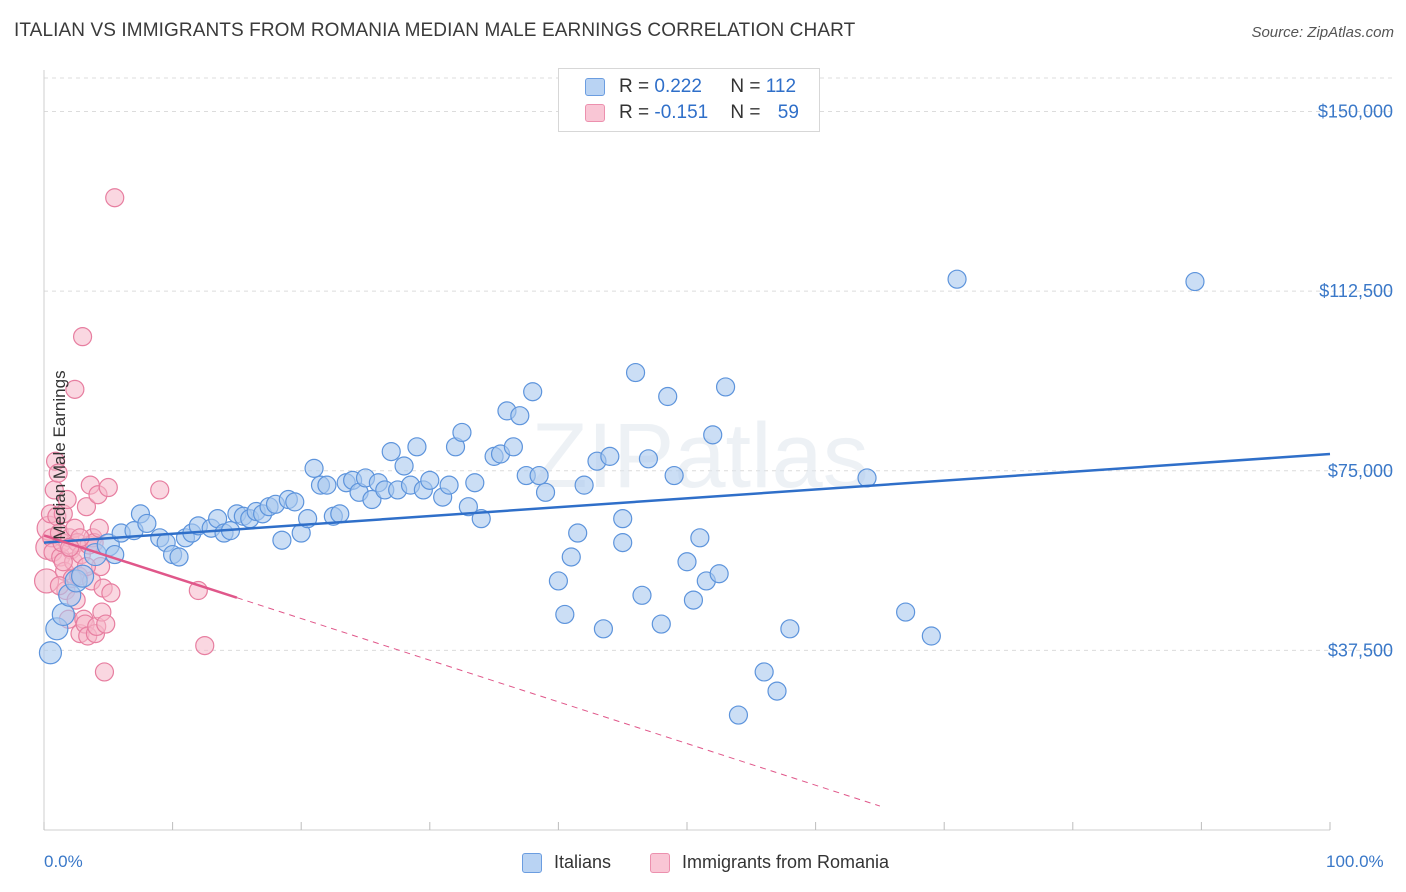  Describe the element at coordinates (660, 862) in the screenshot. I see `legend-romania-swatch` at that location.